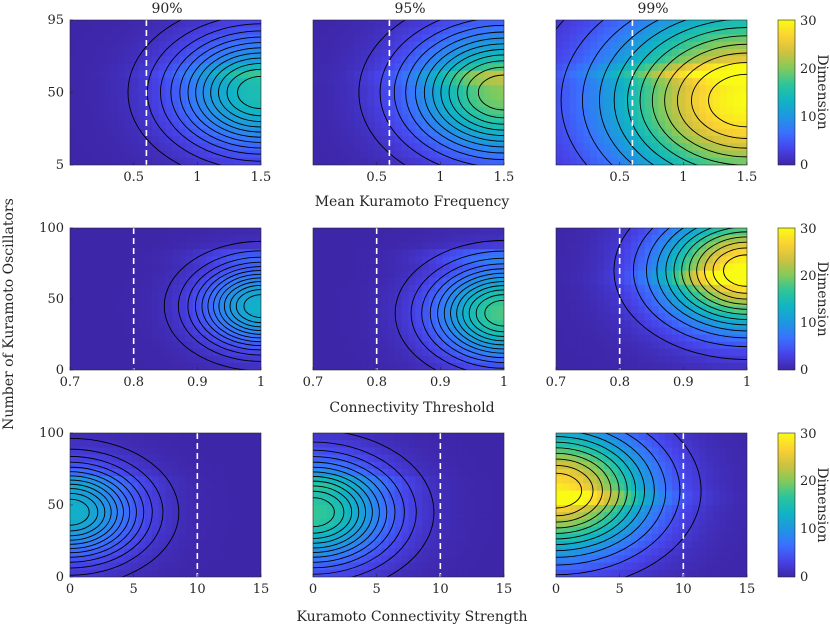  What do you see at coordinates (261, 382) in the screenshot?
I see `x-tick-label: 1` at bounding box center [261, 382].